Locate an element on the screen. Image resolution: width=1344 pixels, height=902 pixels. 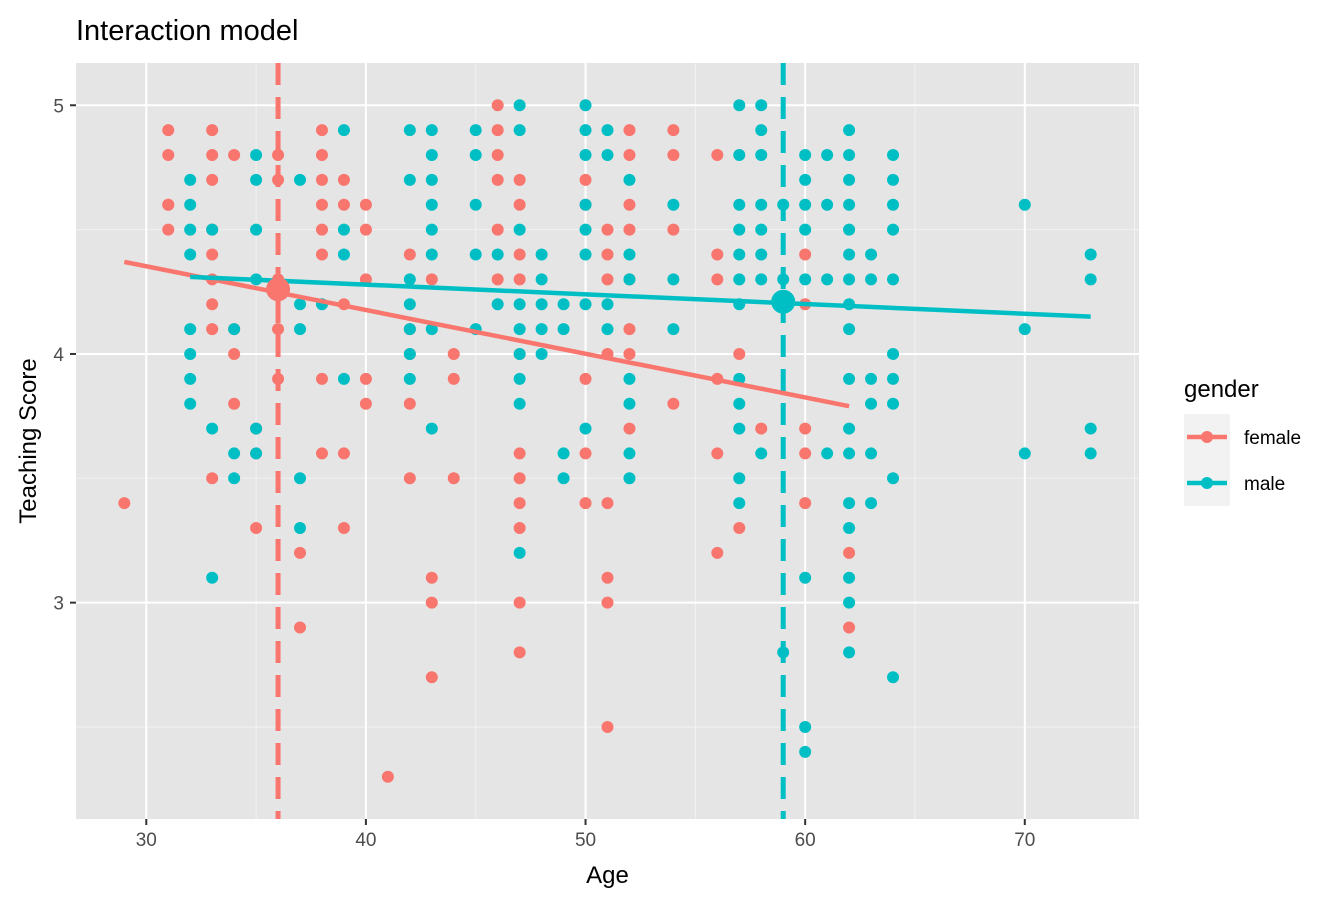
legend-dot-female is located at coordinates (1207, 437).